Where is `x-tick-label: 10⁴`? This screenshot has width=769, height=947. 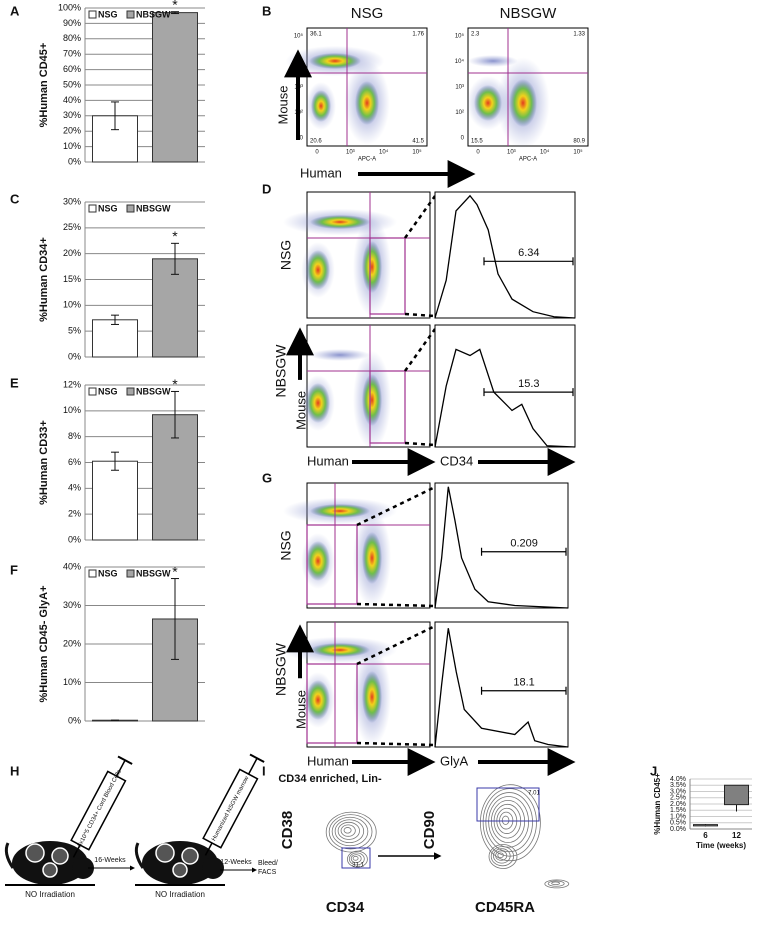 x-tick-label: 10⁴ is located at coordinates (545, 152).